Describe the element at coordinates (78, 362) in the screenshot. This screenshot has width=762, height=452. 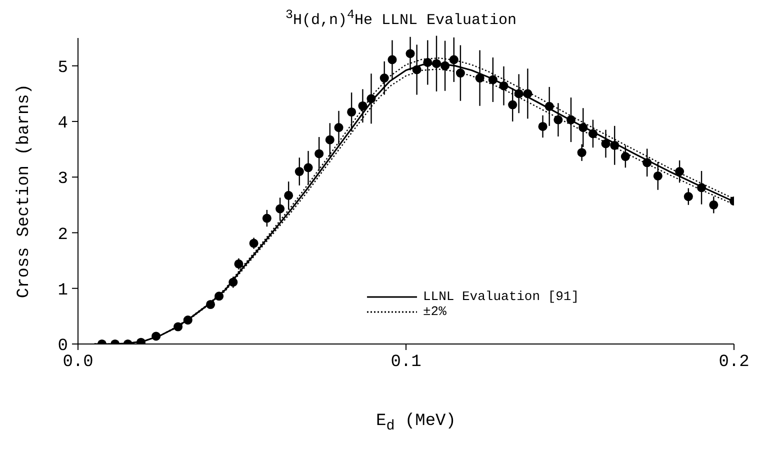
I see `x-tick-label: 0.0` at that location.